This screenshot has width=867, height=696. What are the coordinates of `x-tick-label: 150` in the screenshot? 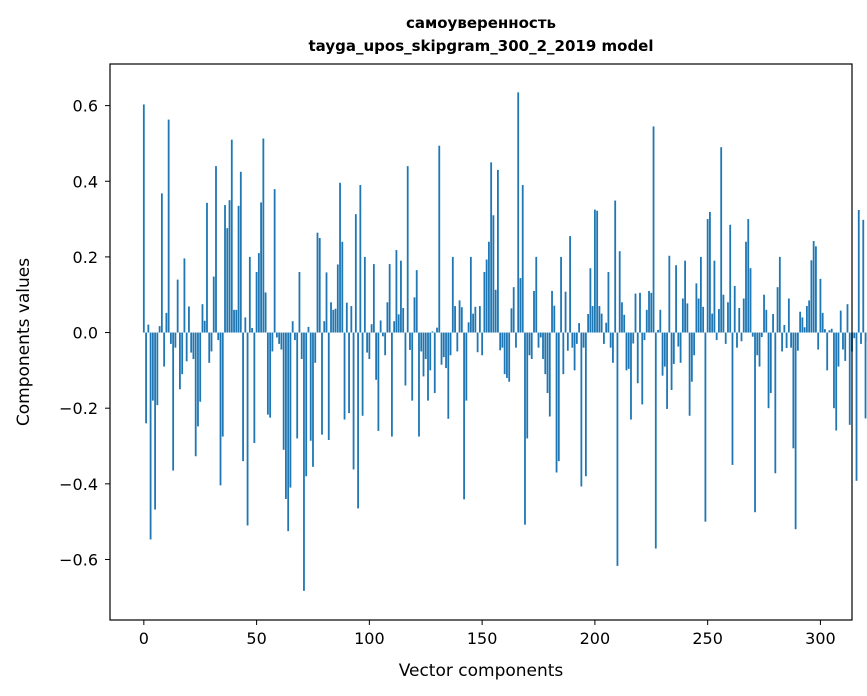 It's located at (482, 638).